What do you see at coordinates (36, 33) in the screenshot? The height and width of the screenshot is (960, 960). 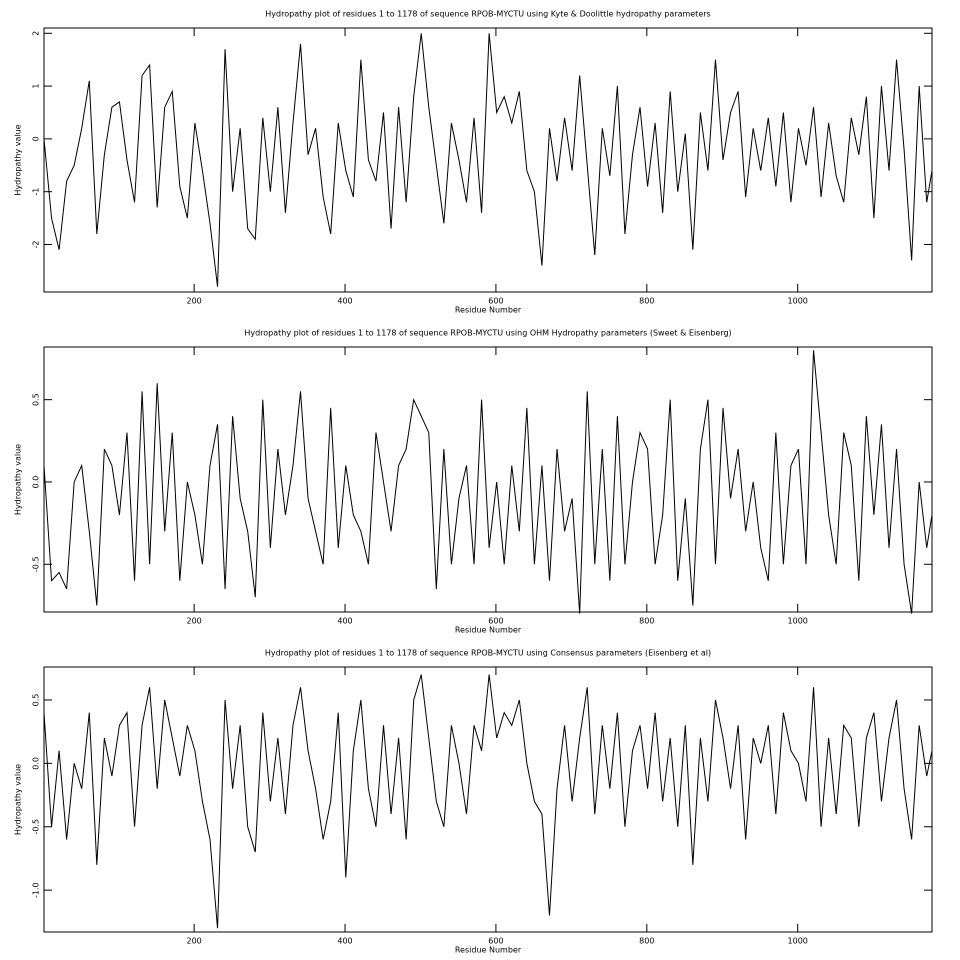 I see `y-tick-label: 2` at bounding box center [36, 33].